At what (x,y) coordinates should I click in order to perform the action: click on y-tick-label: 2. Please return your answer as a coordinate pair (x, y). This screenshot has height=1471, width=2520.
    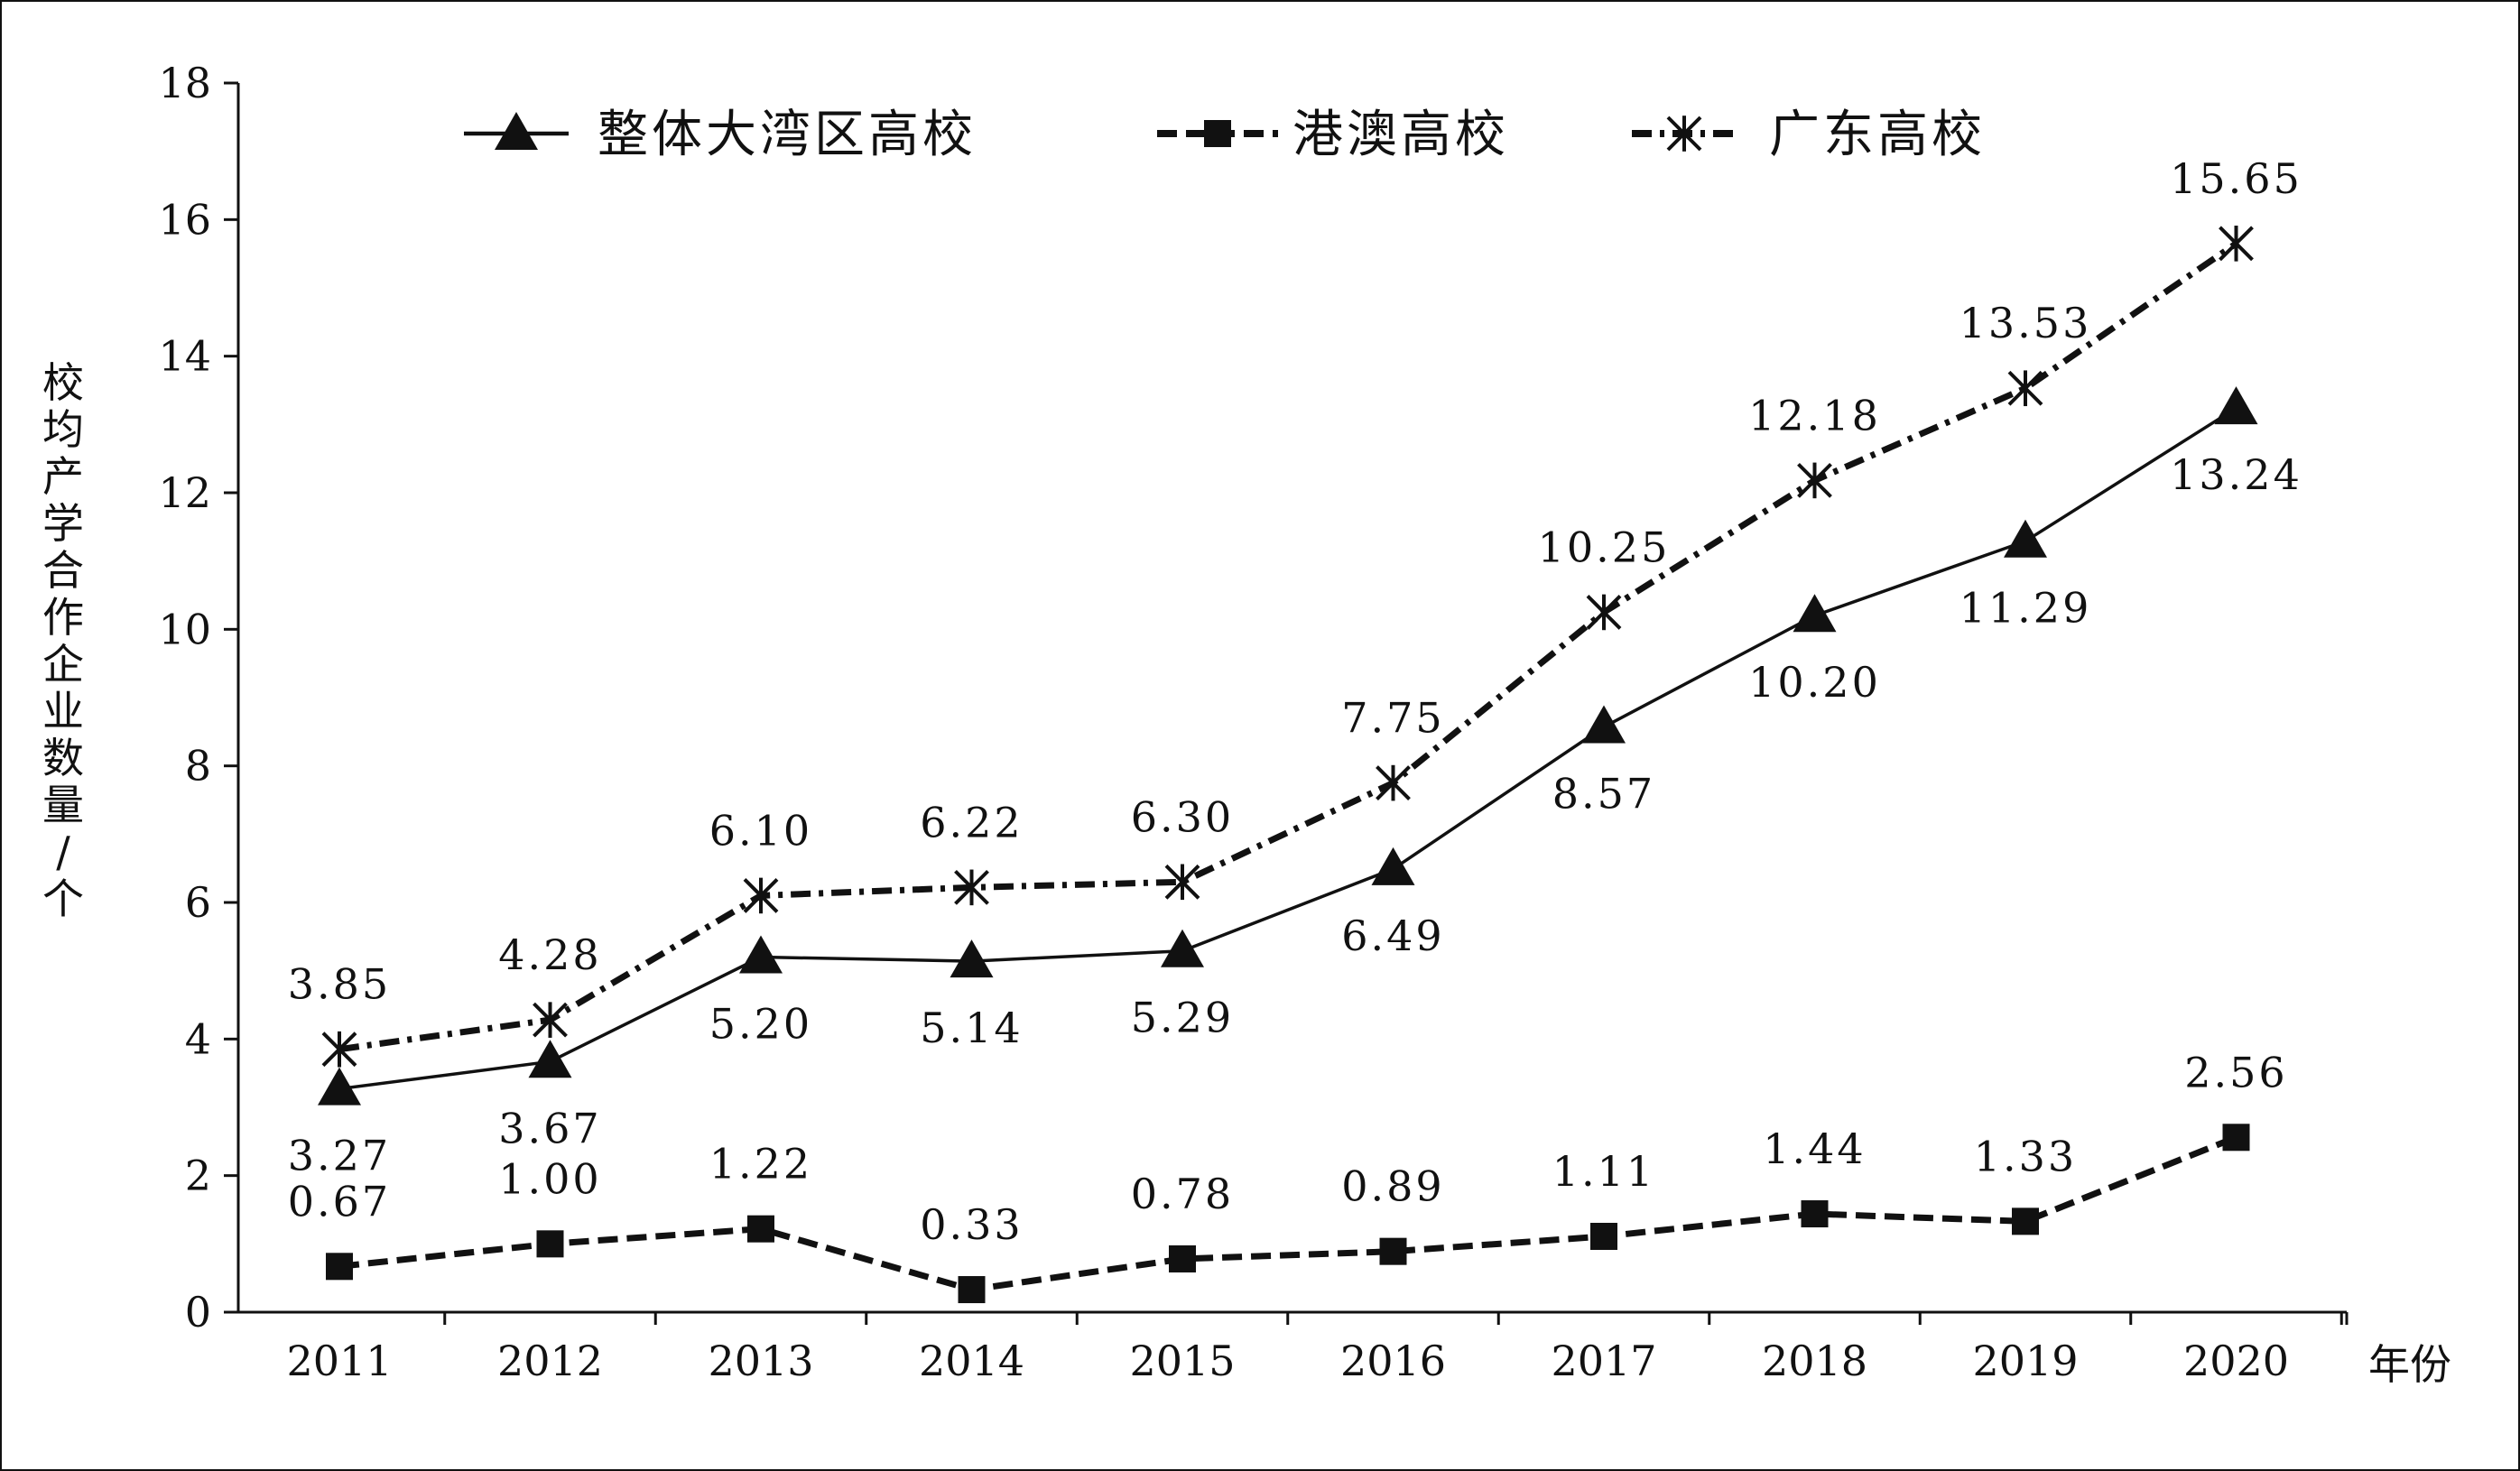
    Looking at the image, I should click on (198, 1176).